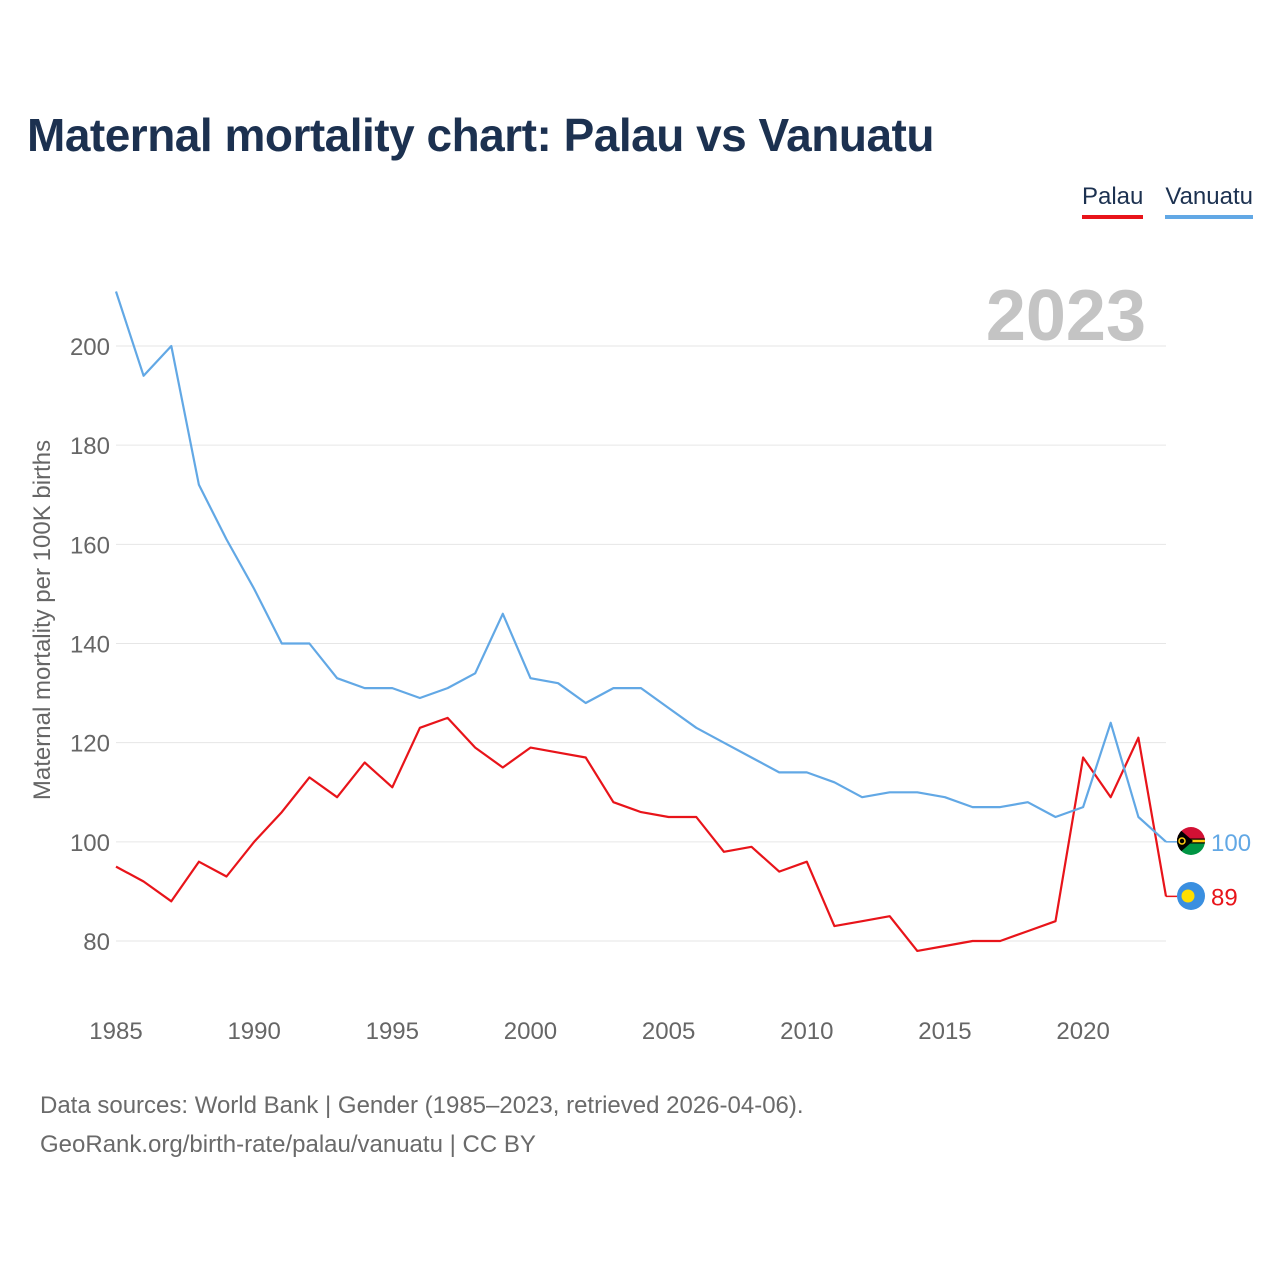 Image resolution: width=1280 pixels, height=1280 pixels. Describe the element at coordinates (1082, 1031) in the screenshot. I see `x-tick-label: 2020` at that location.